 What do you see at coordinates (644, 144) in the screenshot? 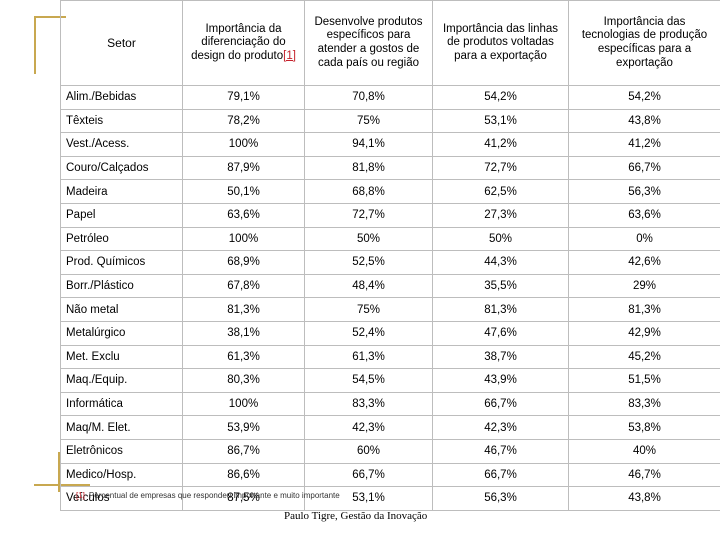
I see `cell-export-technologies: 41,2%` at bounding box center [644, 144].